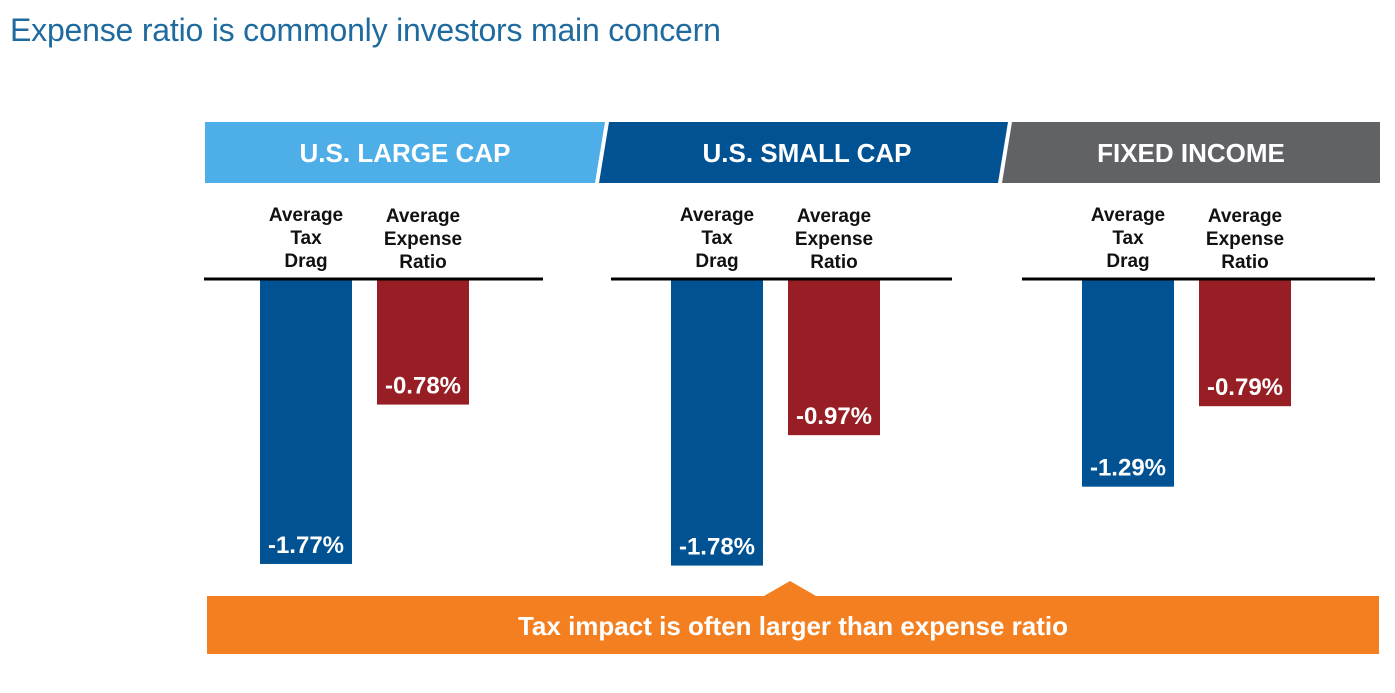 The image size is (1395, 693). I want to click on bar-value-label: -0.97%, so click(834, 416).